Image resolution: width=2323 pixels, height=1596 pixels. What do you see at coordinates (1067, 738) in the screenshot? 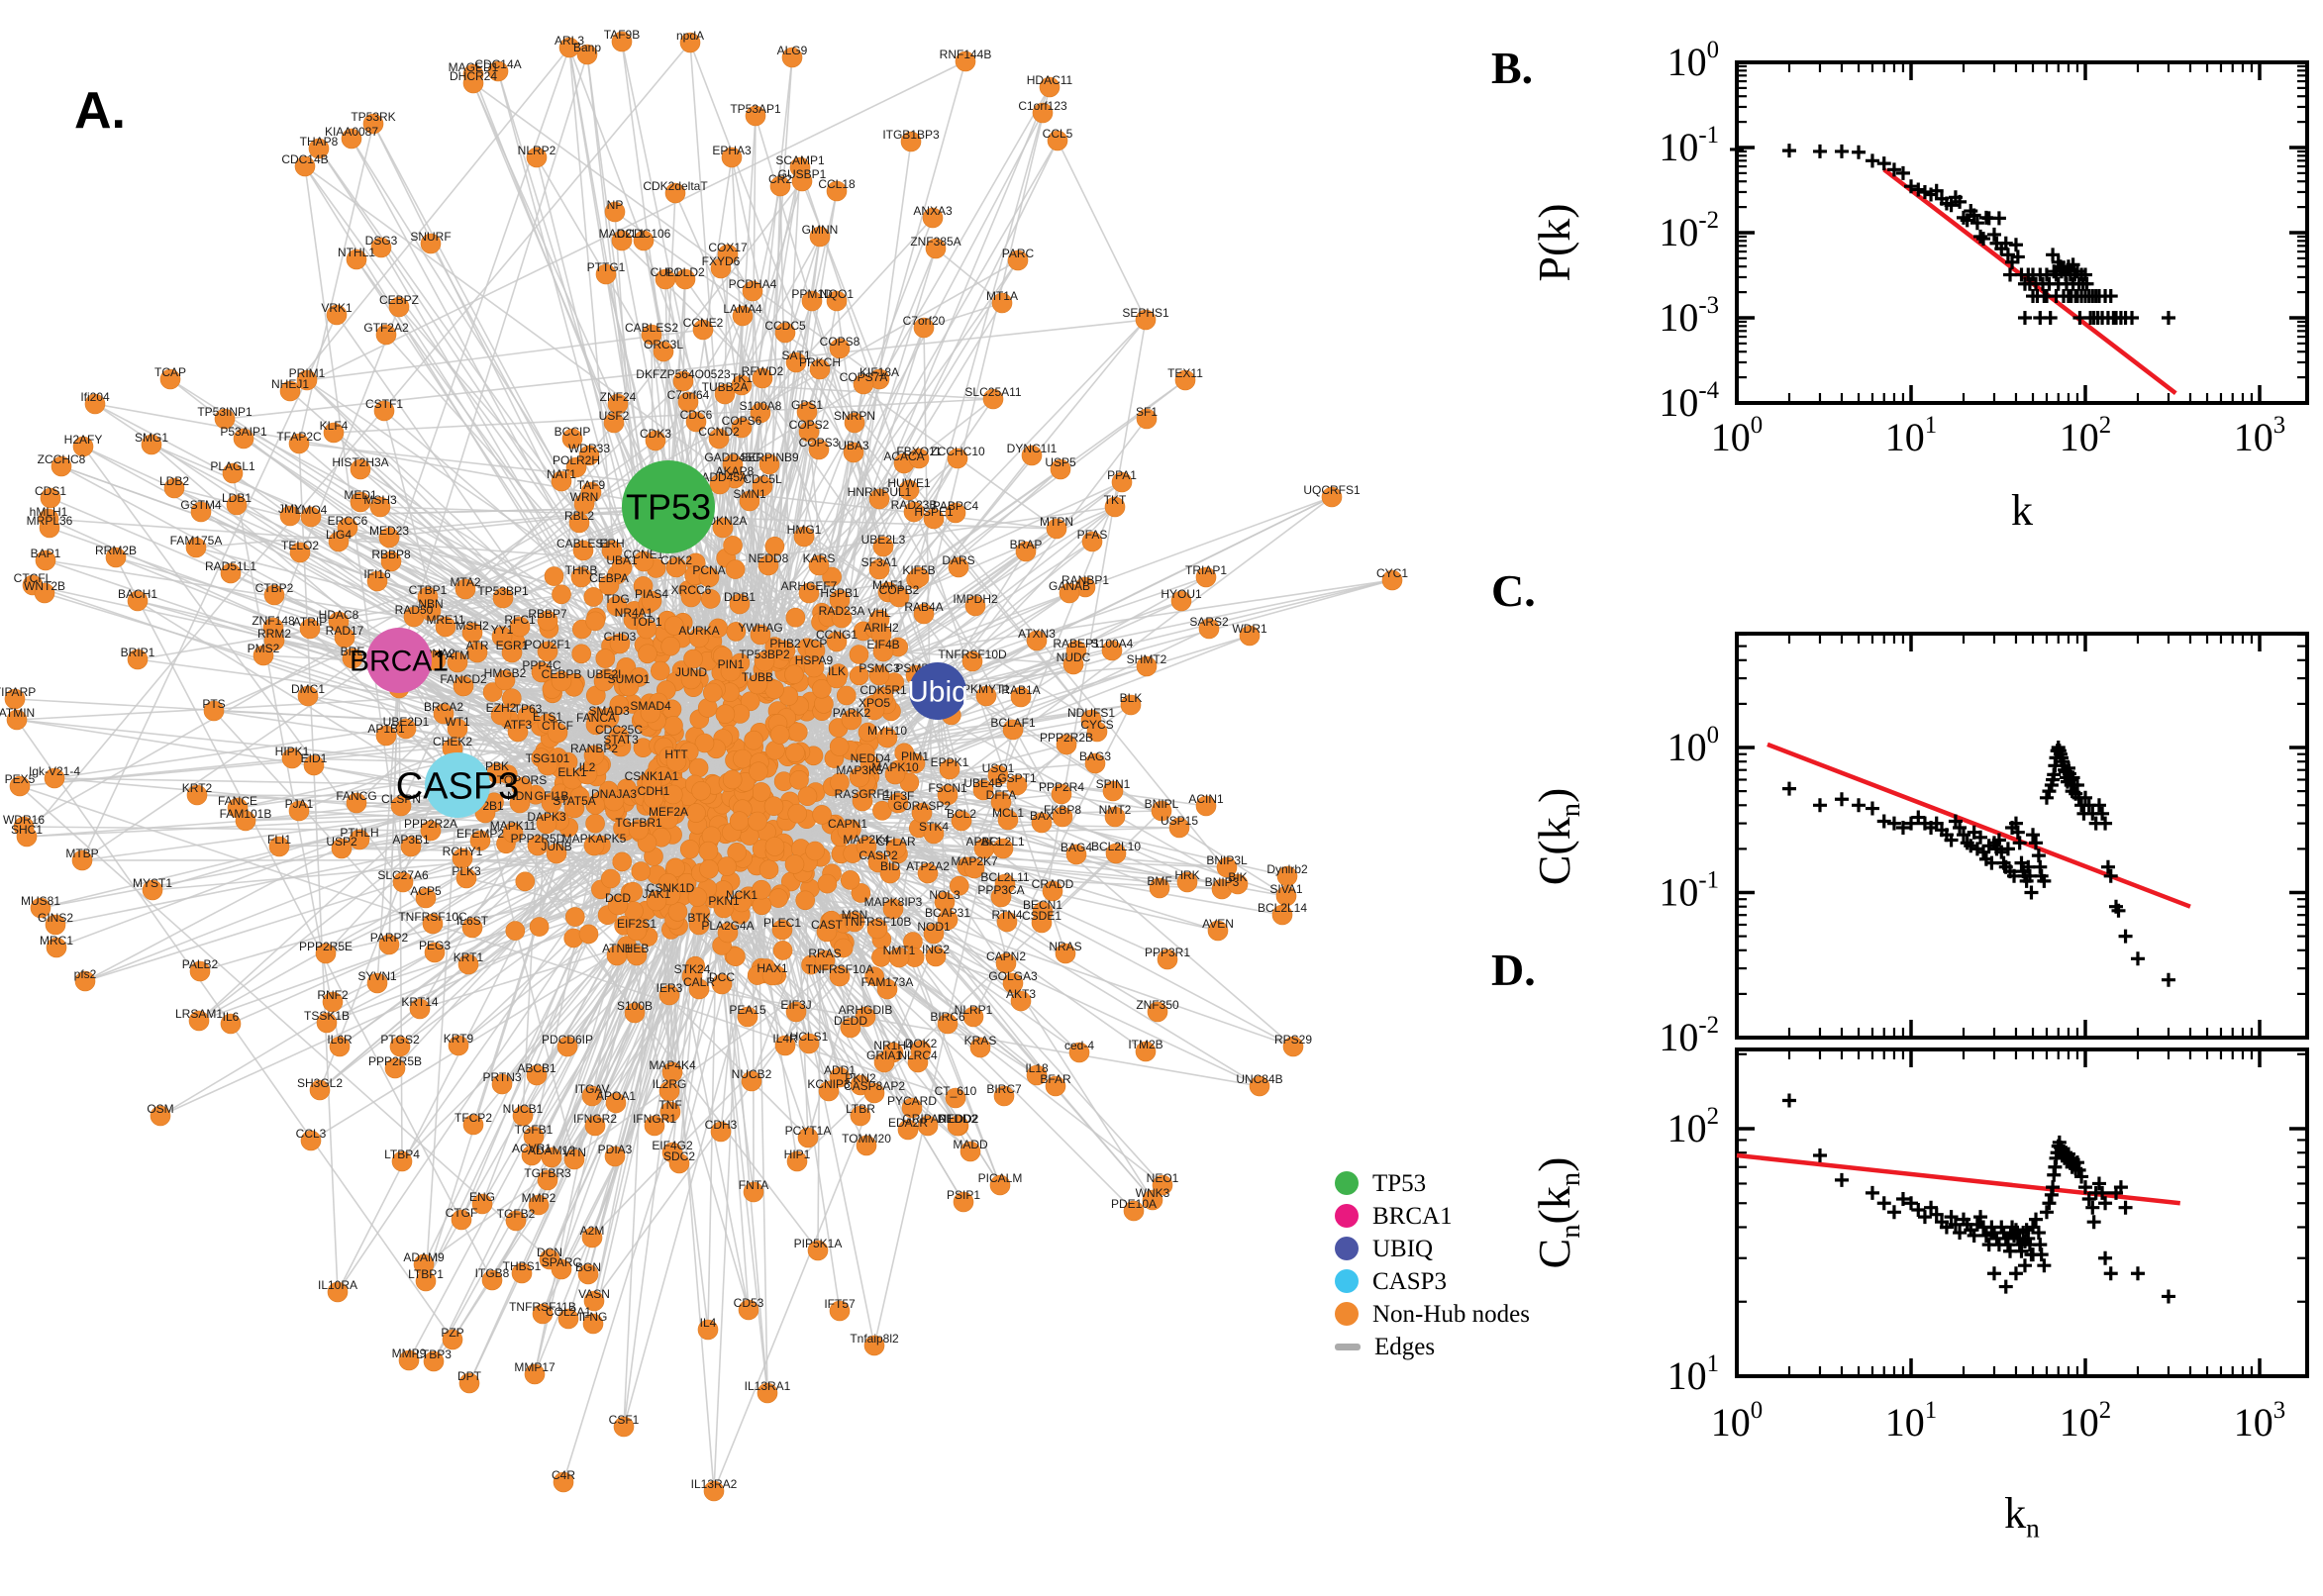
I see `gene-label: PPP2R2B` at bounding box center [1067, 738].